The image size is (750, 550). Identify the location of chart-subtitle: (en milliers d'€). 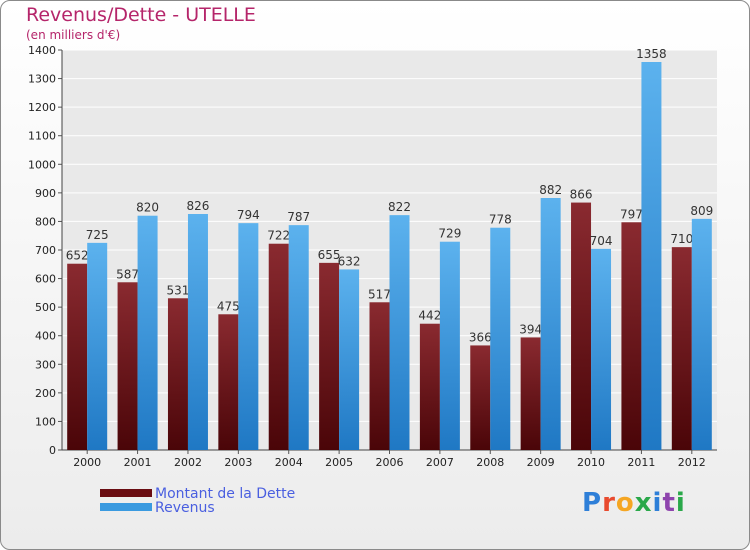
(73, 35).